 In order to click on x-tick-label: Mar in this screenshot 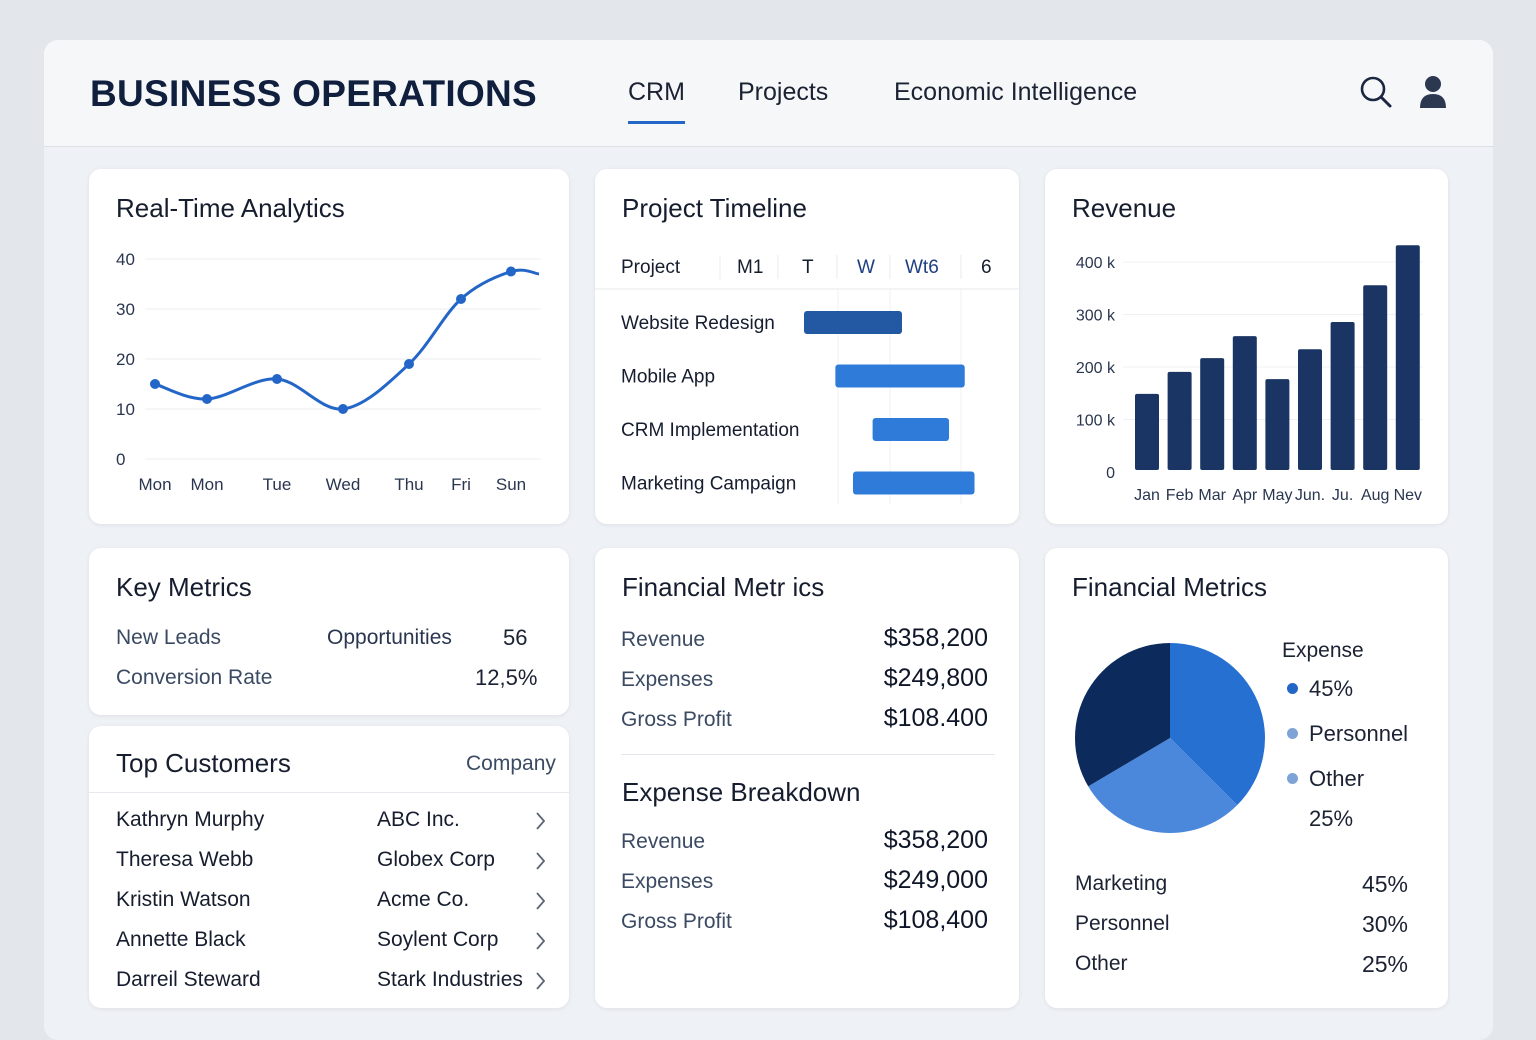, I will do `click(1212, 495)`.